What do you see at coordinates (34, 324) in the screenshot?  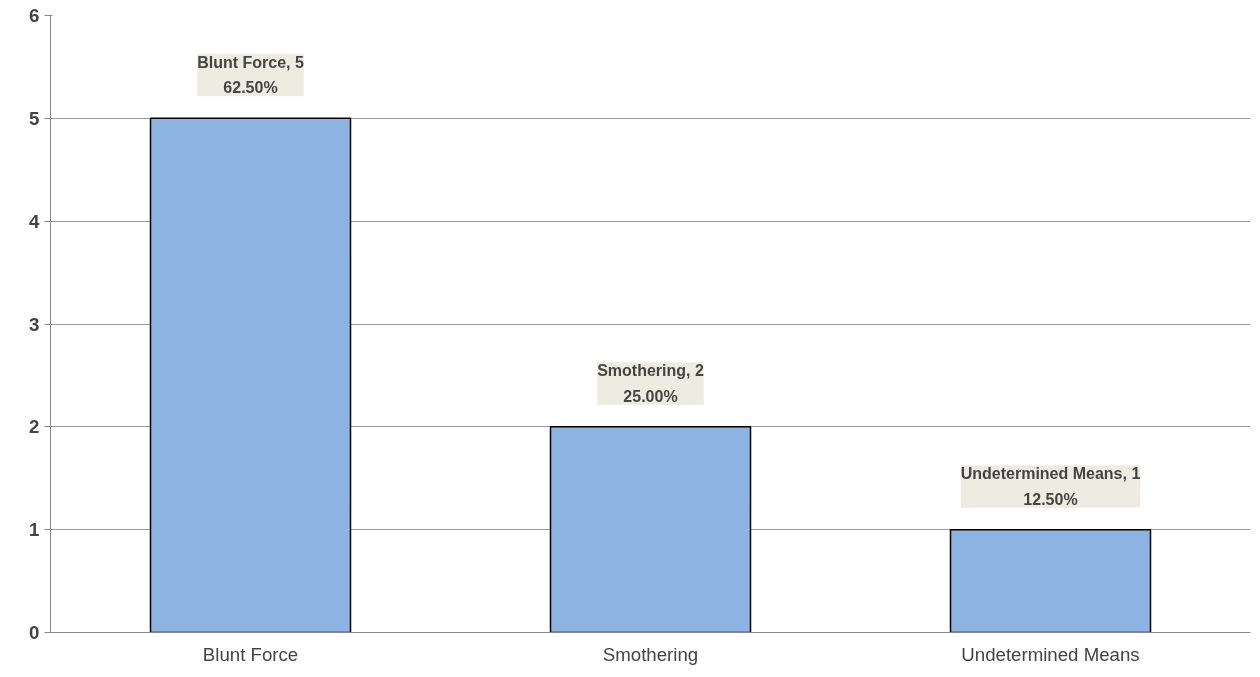 I see `y-tick-label: 3` at bounding box center [34, 324].